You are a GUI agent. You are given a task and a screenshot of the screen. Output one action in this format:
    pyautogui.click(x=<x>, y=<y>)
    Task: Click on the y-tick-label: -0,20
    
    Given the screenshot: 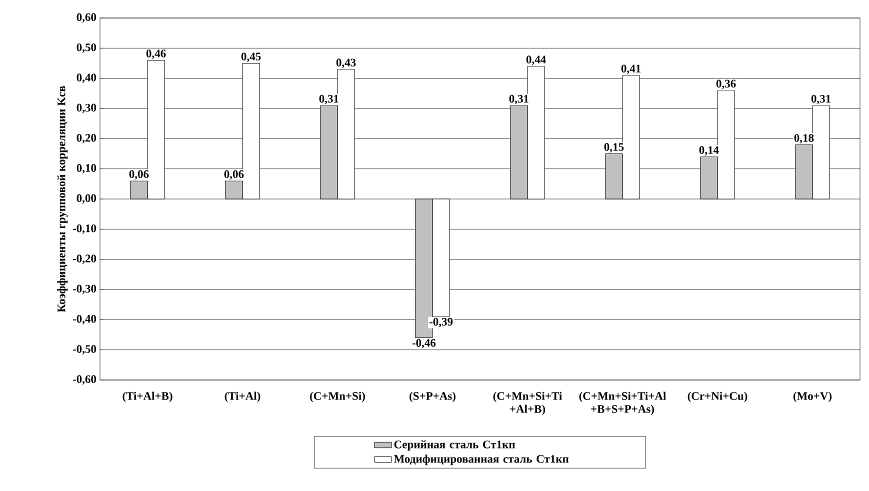 What is the action you would take?
    pyautogui.click(x=84, y=259)
    